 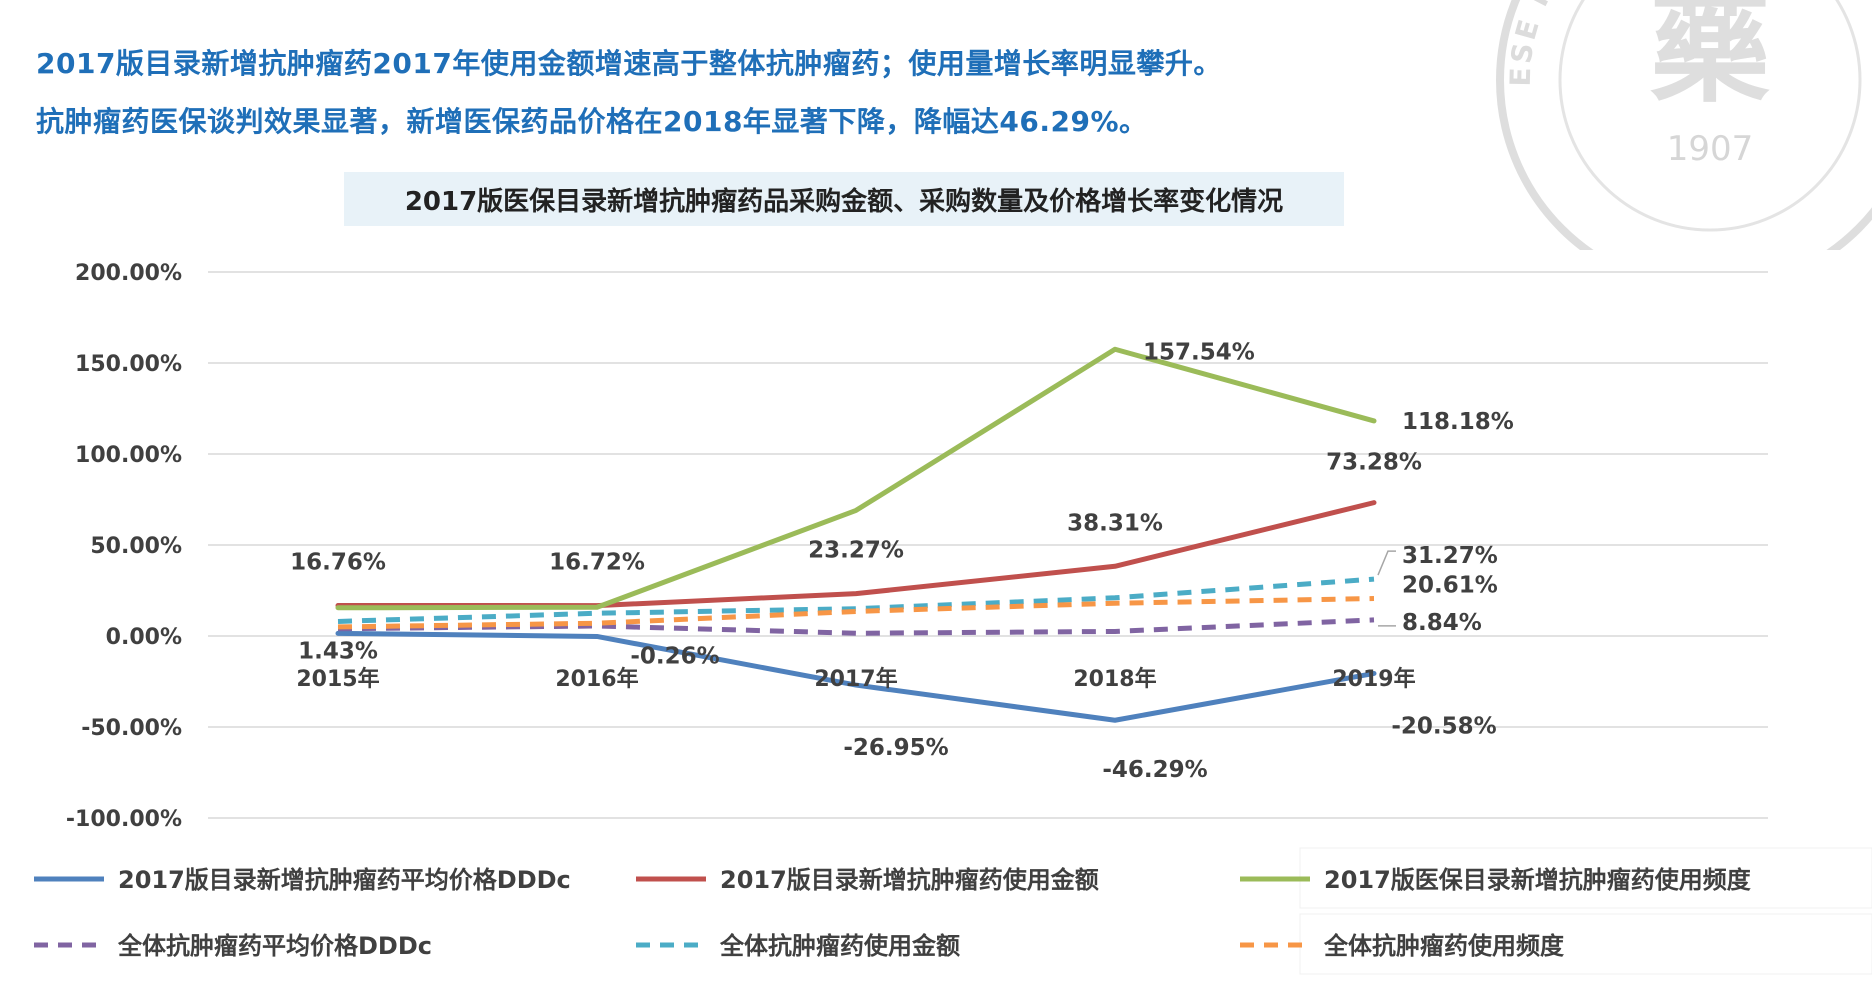 I want to click on data-label: 20.61%, so click(x=1450, y=585).